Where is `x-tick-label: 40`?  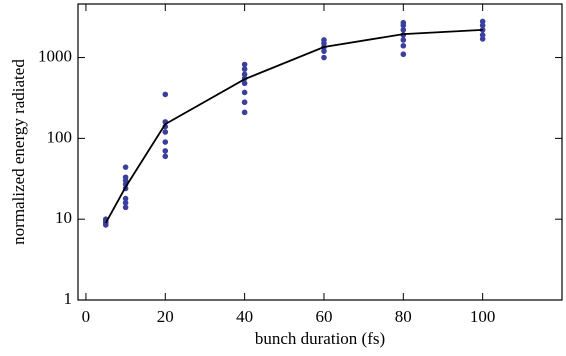 x-tick-label: 40 is located at coordinates (244, 316).